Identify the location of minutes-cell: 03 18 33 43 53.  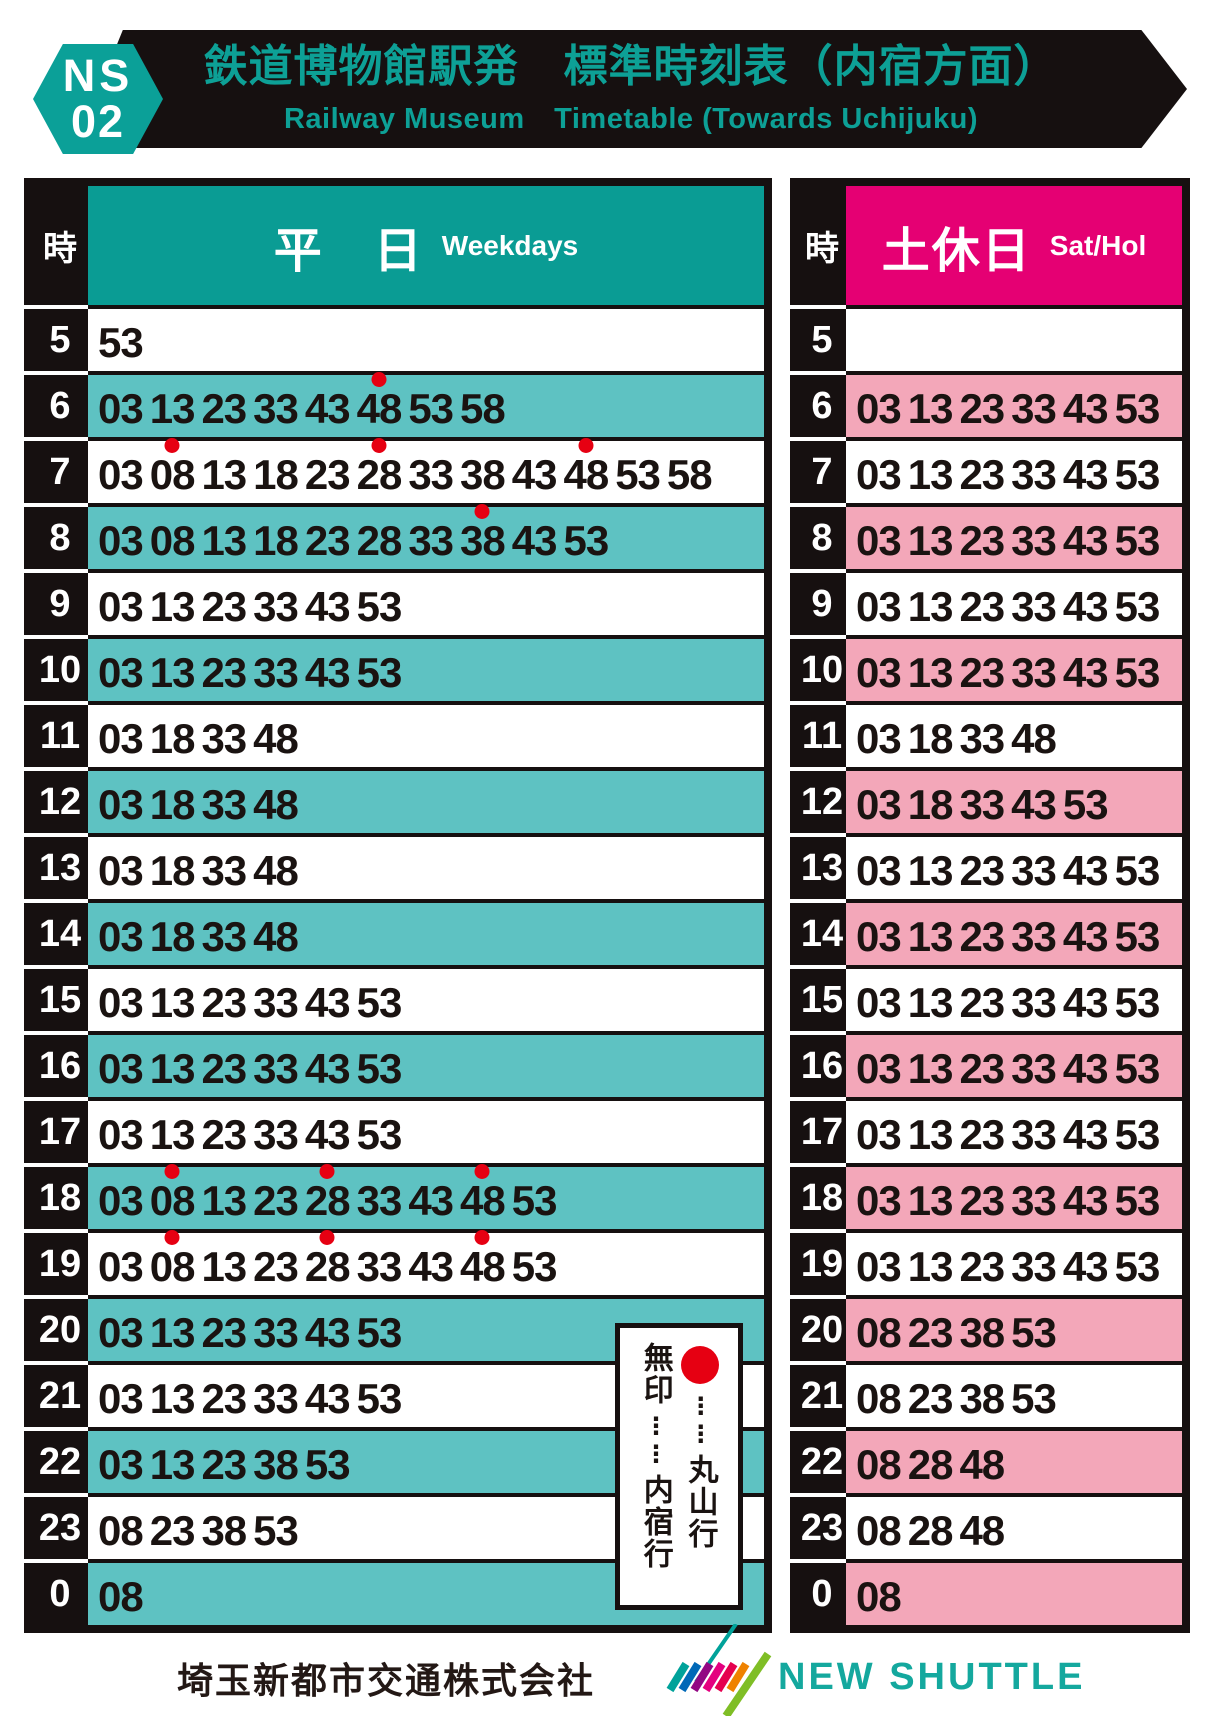
(1014, 800).